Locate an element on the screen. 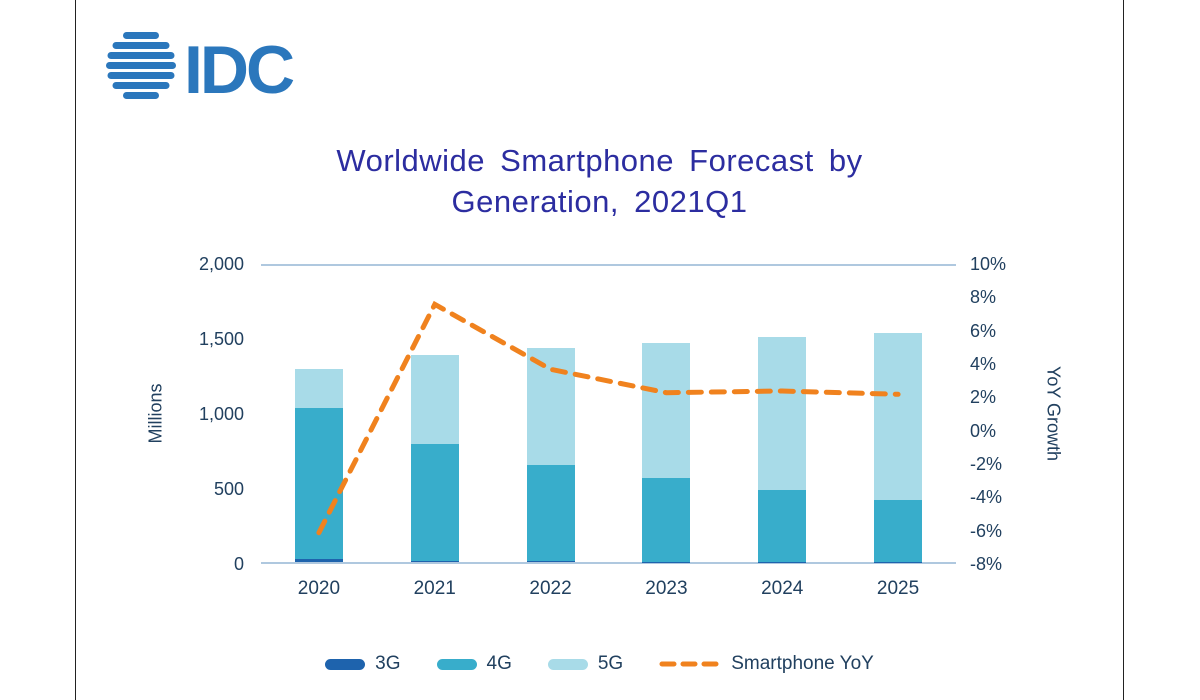  axis-tick: 0% is located at coordinates (983, 430).